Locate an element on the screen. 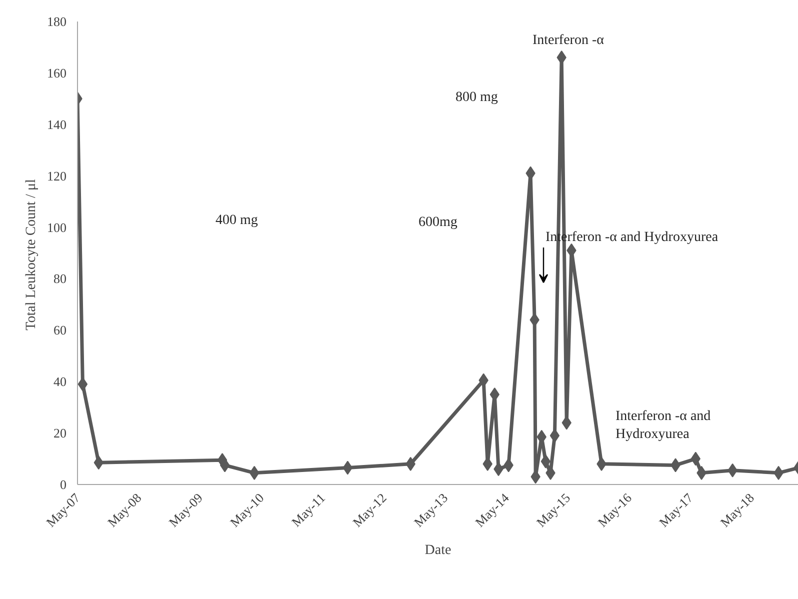 The height and width of the screenshot is (599, 798). y-tick-label: 100 is located at coordinates (56, 227).